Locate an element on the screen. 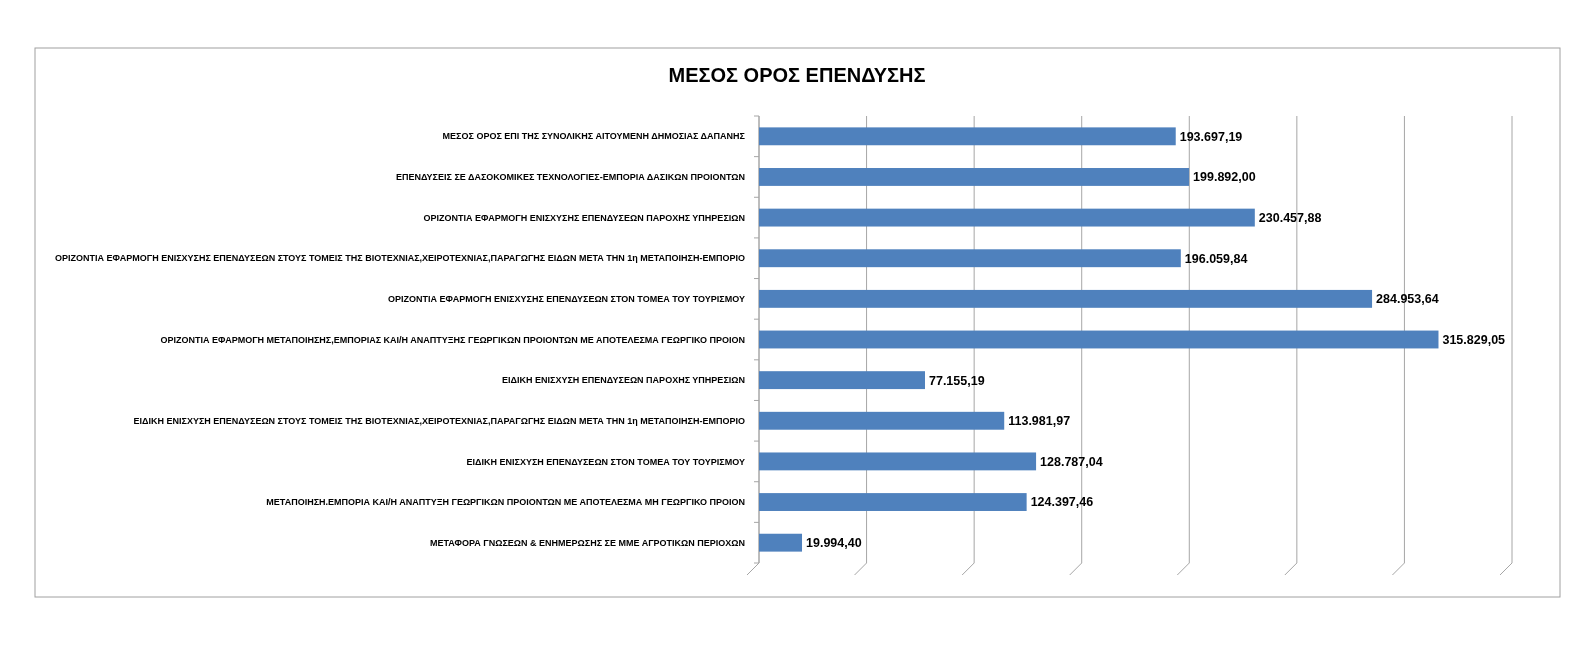 The height and width of the screenshot is (671, 1580). chart-title: ΜΕΣΟΣ ΟΡΟΣ ΕΠΕΝΔΥΣΗΣ is located at coordinates (797, 75).